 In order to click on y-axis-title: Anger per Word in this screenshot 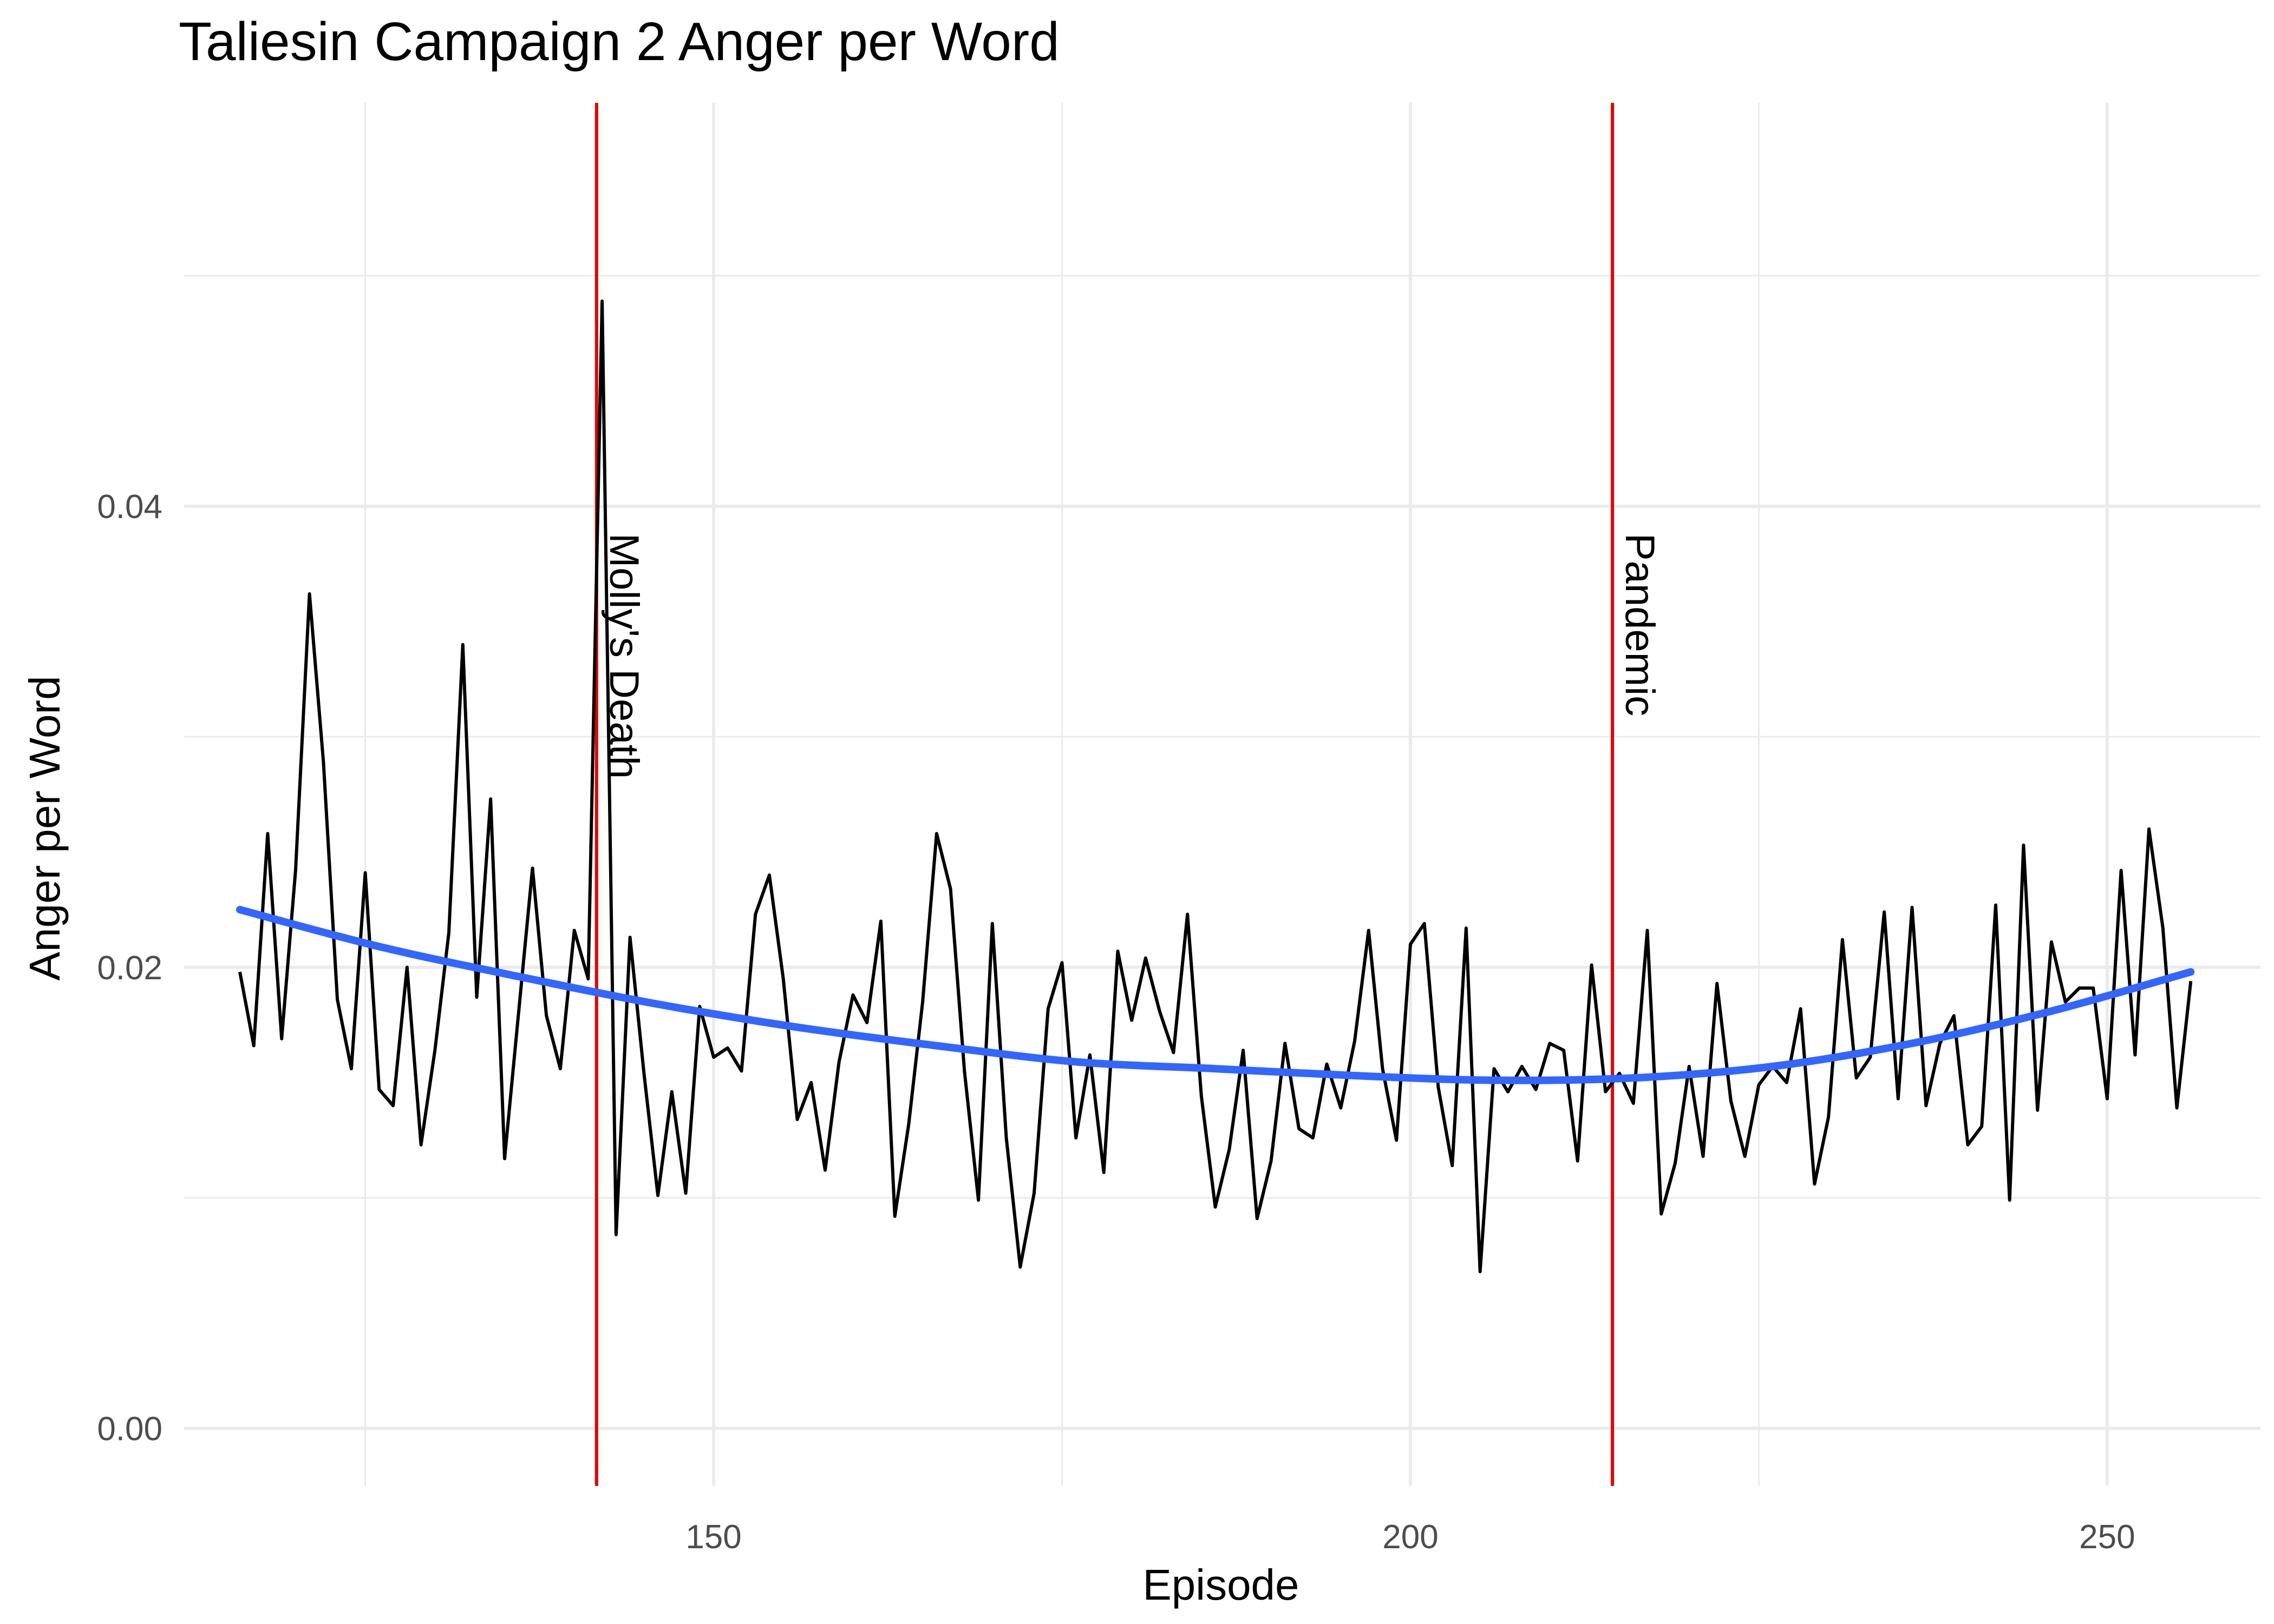, I will do `click(45, 828)`.